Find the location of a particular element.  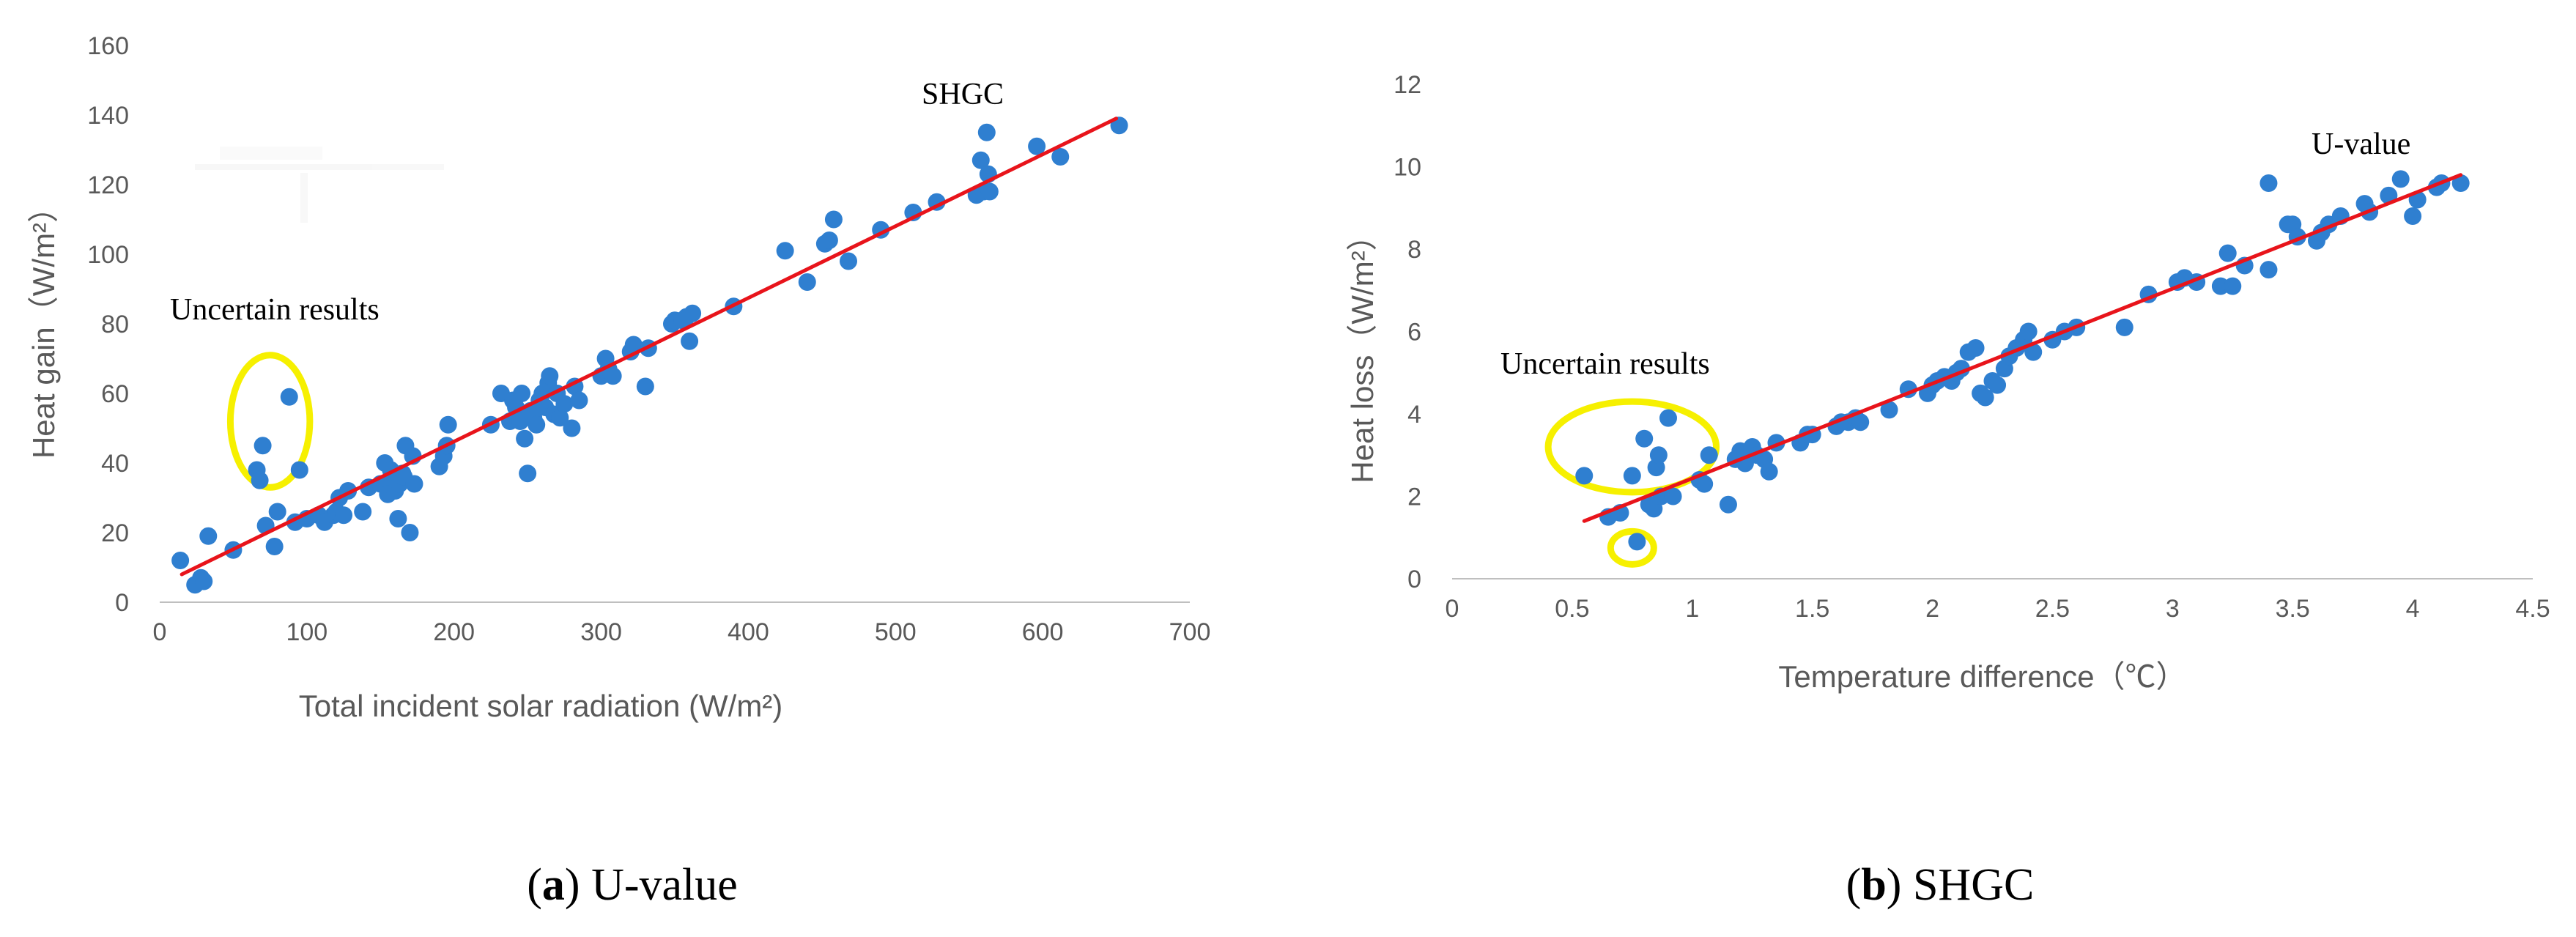

caption-a-label: a is located at coordinates (553, 885).